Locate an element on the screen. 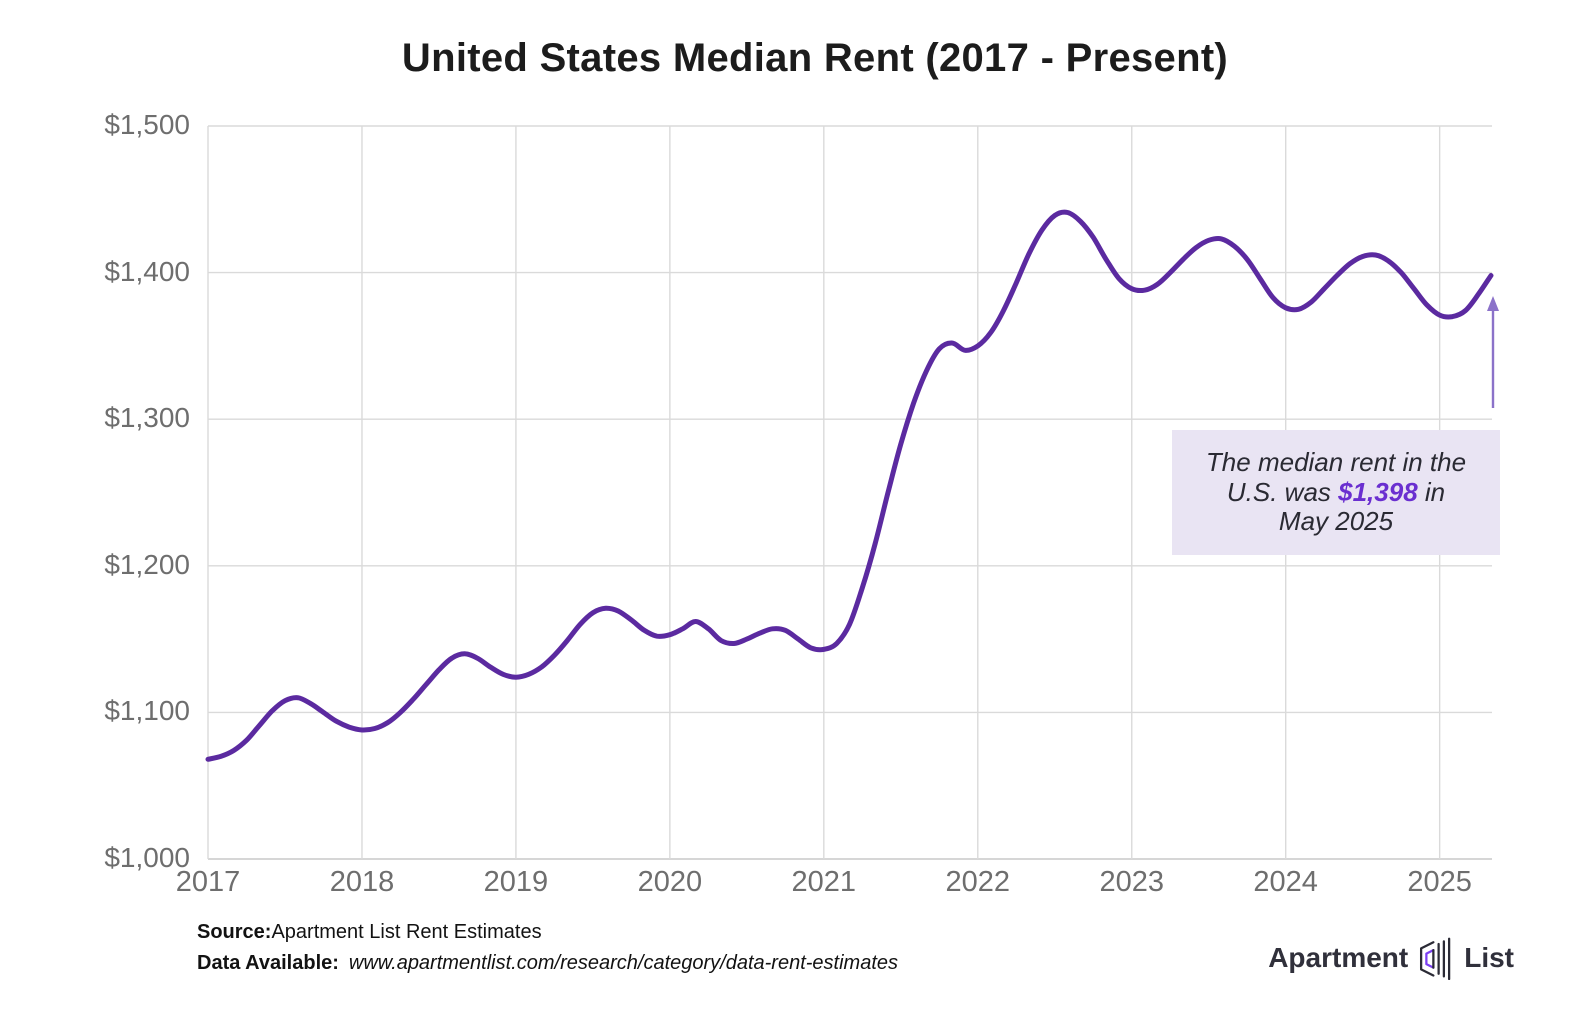 The image size is (1570, 1026). apartment-list-logo: Apartment List is located at coordinates (1391, 958).